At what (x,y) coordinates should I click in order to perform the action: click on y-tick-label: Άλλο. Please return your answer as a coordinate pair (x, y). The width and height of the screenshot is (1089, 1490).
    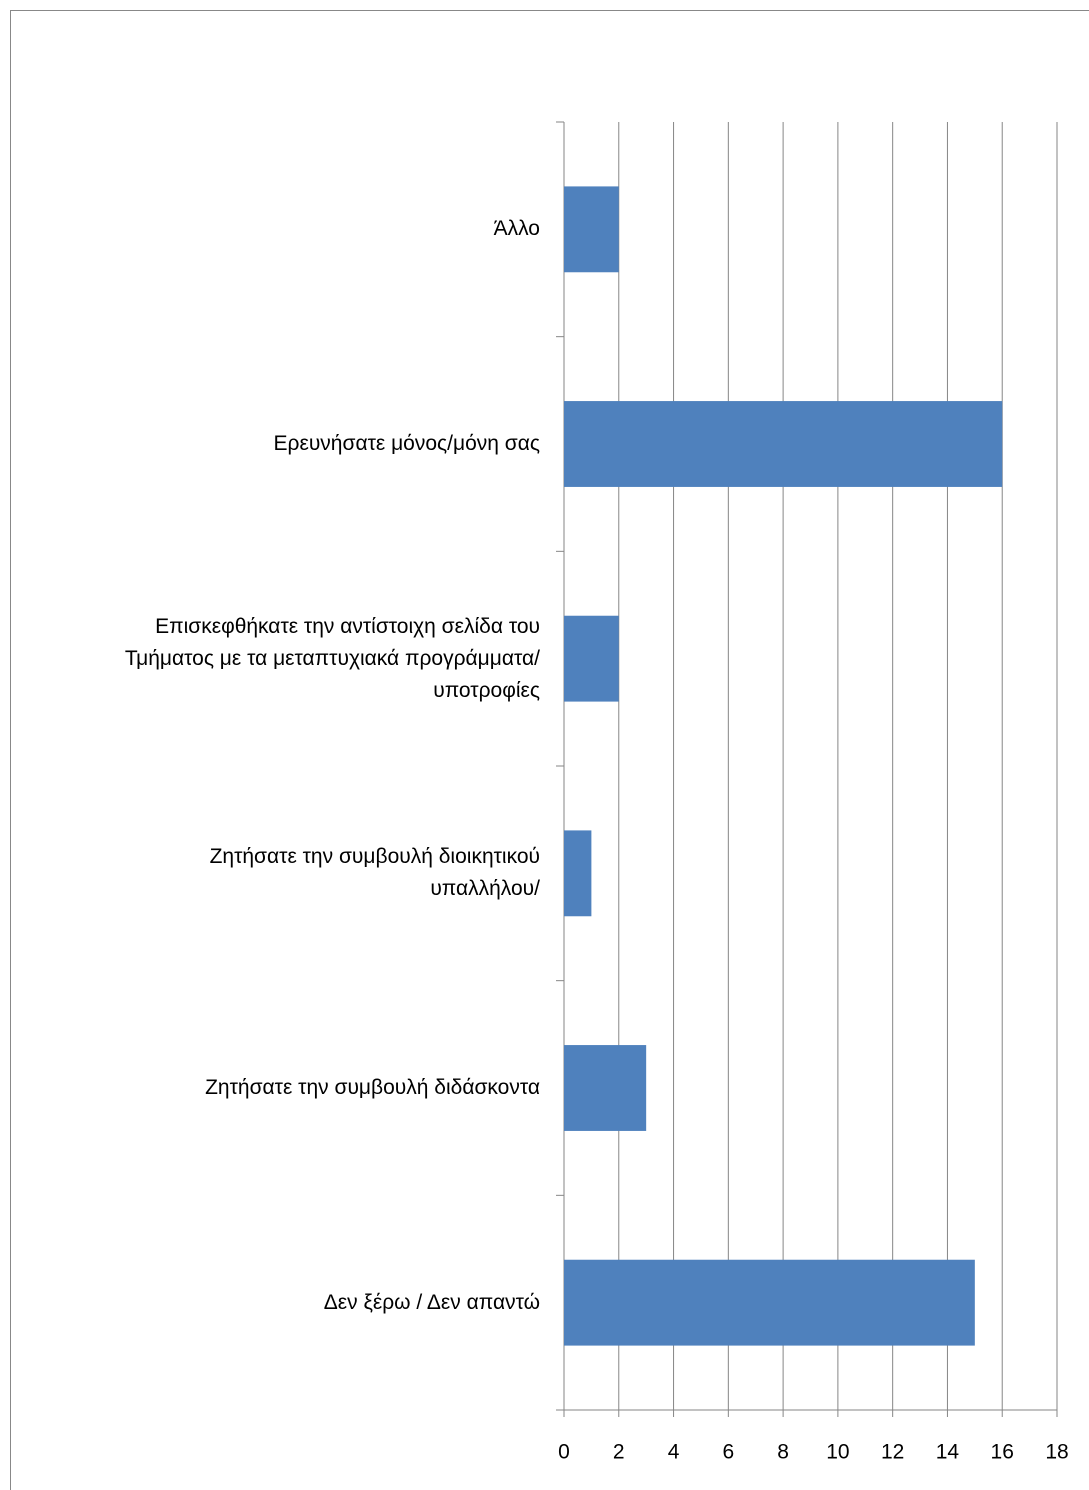
    Looking at the image, I should click on (516, 229).